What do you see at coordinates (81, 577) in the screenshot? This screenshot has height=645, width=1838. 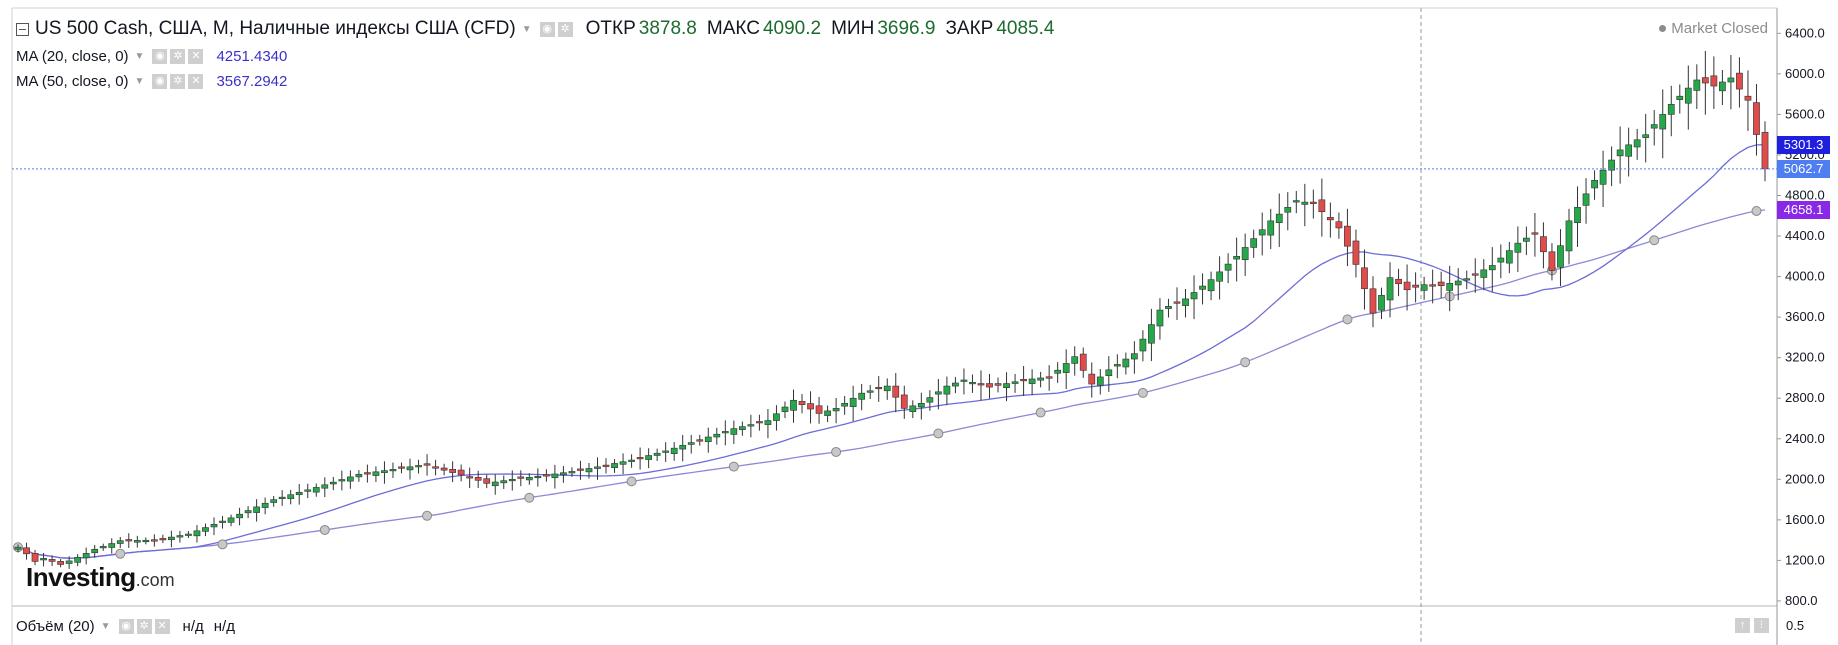 I see `logo-main: Investing` at bounding box center [81, 577].